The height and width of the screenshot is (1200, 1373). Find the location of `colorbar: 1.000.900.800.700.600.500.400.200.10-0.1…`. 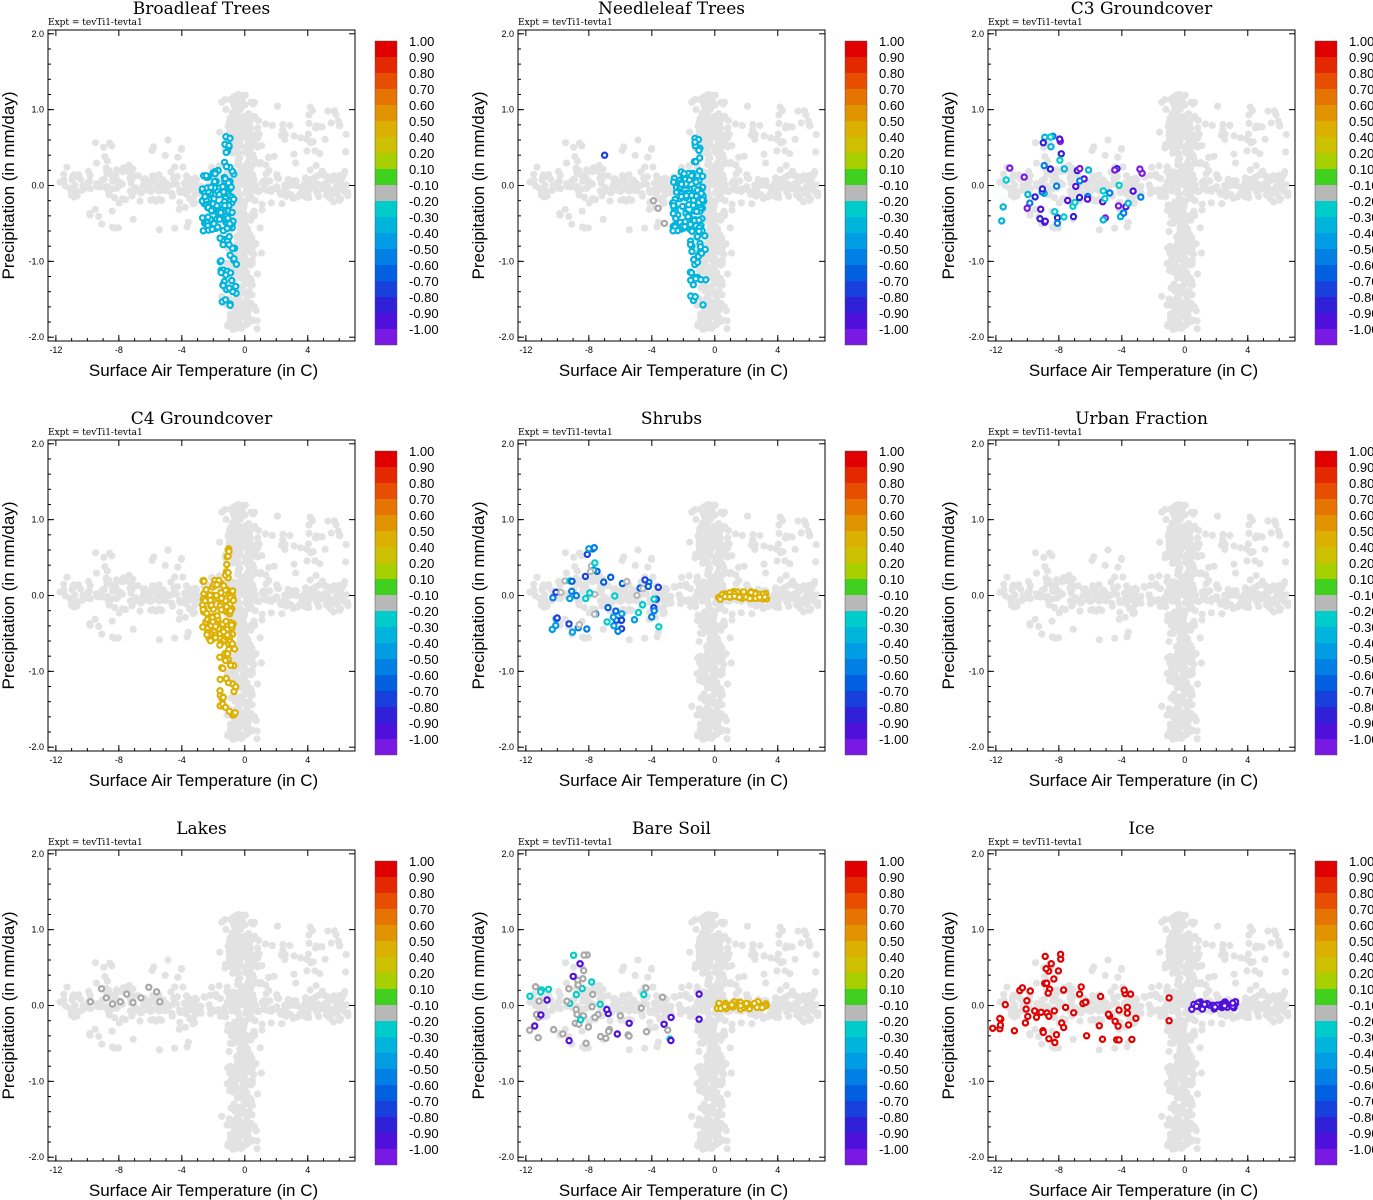

colorbar: 1.000.900.800.700.600.500.400.200.10-0.1… is located at coordinates (406, 600).